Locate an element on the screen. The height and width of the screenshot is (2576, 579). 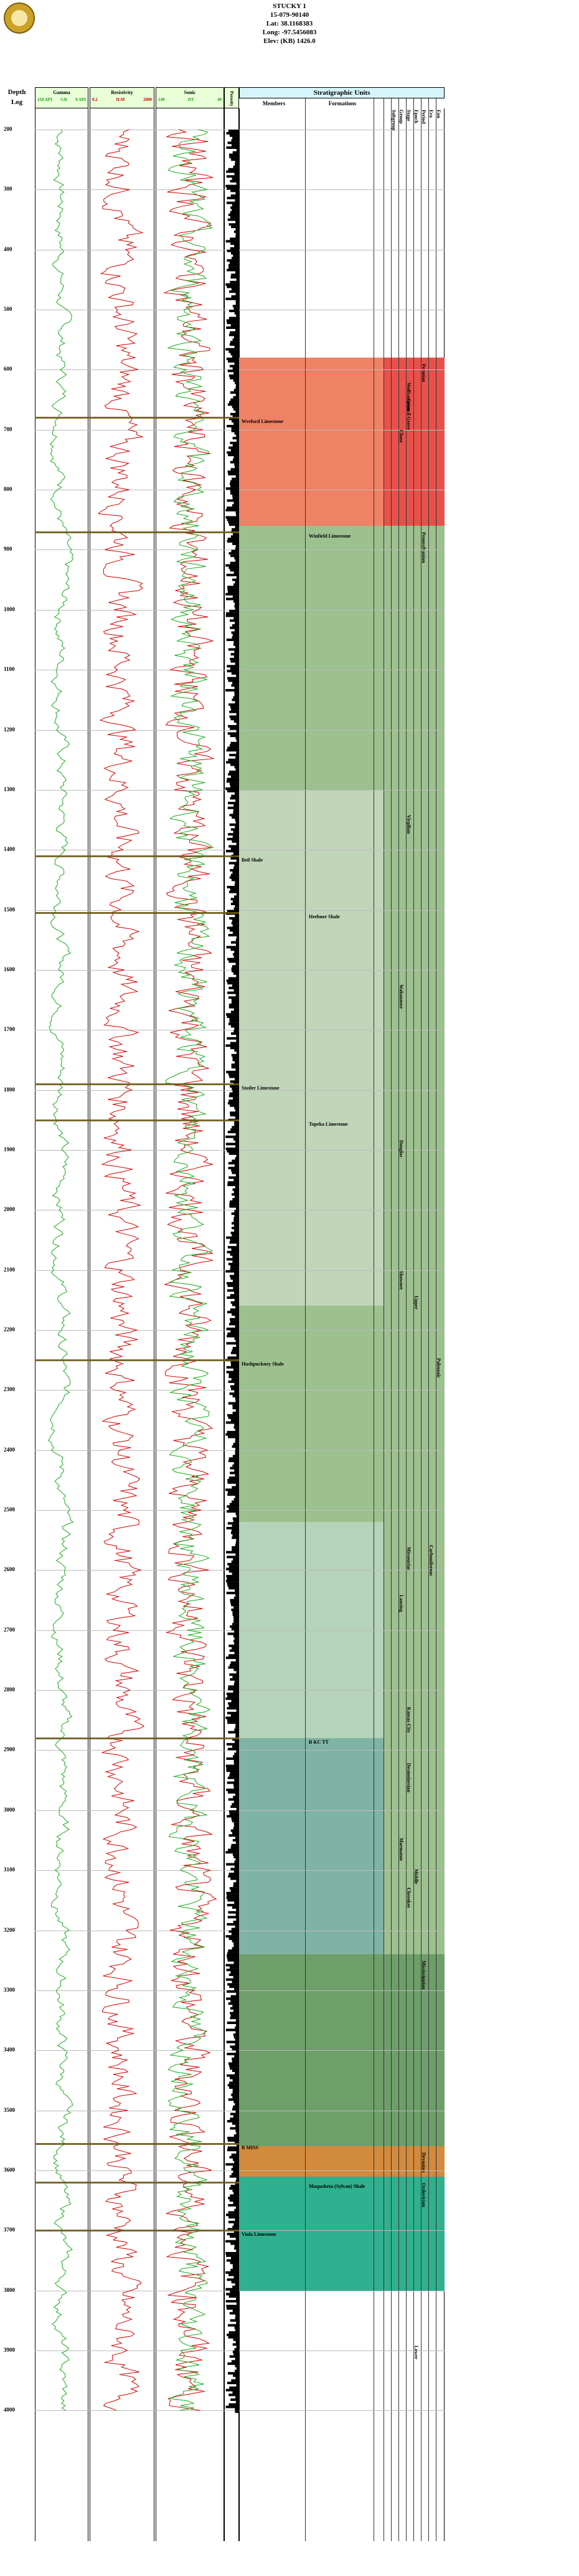
label-carboniferous: Carboniferous is located at coordinates (431, 1560).